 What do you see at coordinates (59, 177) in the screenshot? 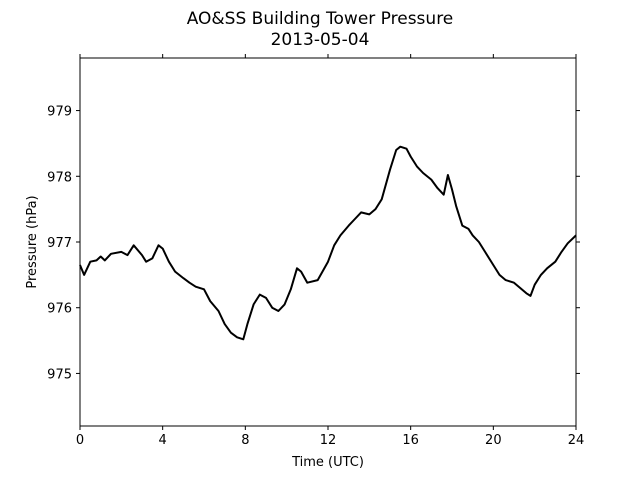
I see `y-tick-label: 978` at bounding box center [59, 177].